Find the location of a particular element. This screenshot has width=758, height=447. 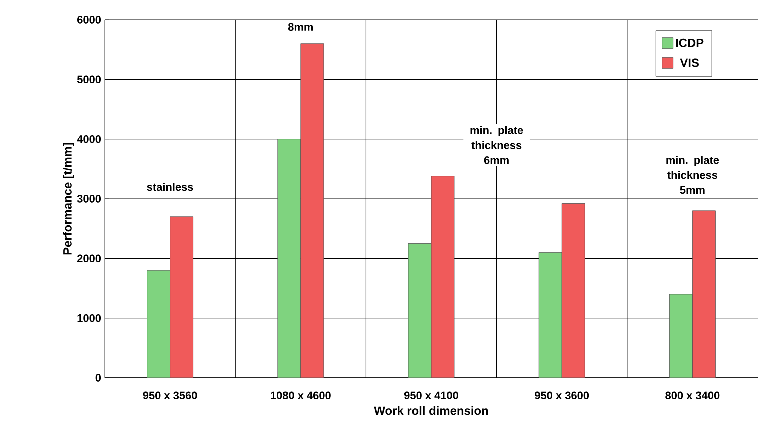

x-tick-label: 800 x 3400 is located at coordinates (693, 396).